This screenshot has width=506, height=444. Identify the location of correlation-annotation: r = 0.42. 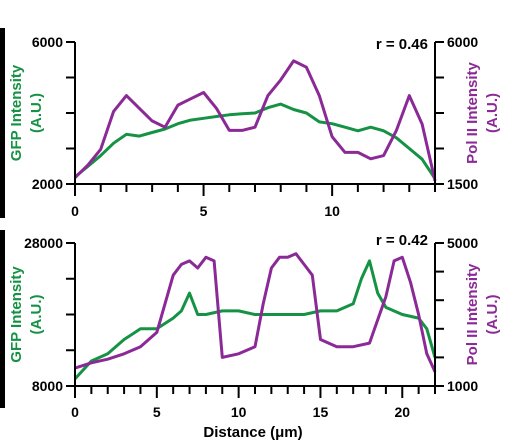
(402, 240).